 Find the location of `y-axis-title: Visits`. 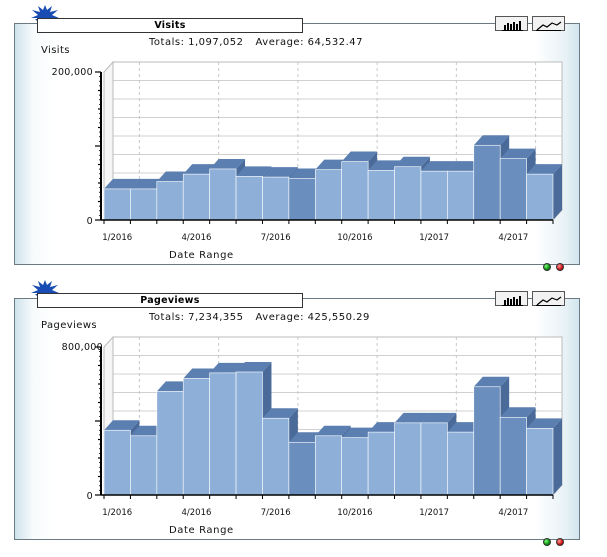

y-axis-title: Visits is located at coordinates (55, 50).